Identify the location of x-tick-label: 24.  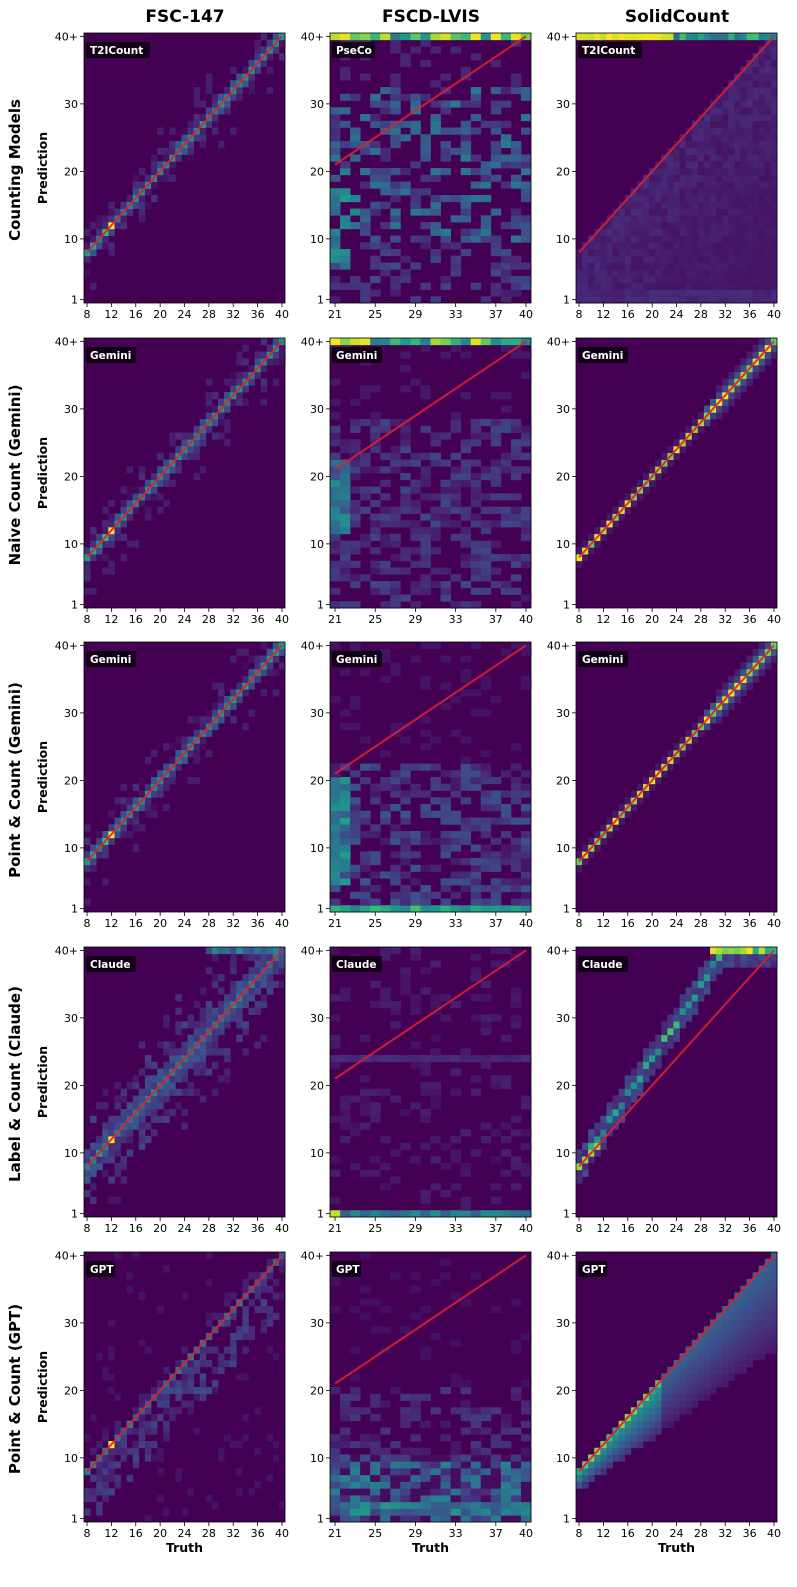
(185, 1533).